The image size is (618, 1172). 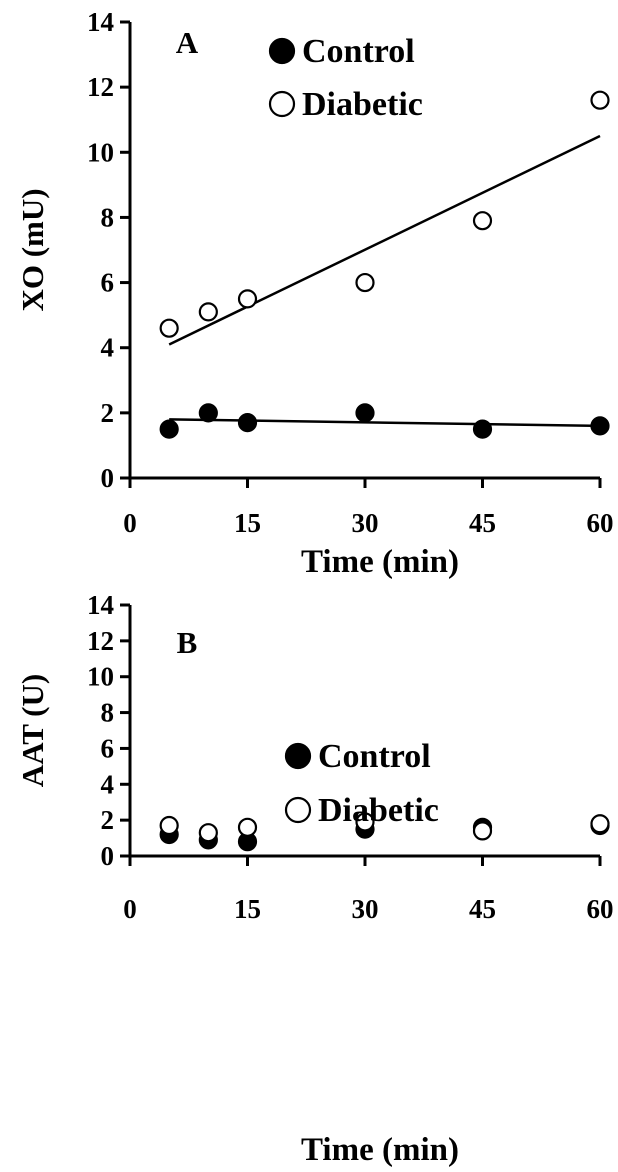 I want to click on y-axis-label: AAT (U), so click(x=32, y=730).